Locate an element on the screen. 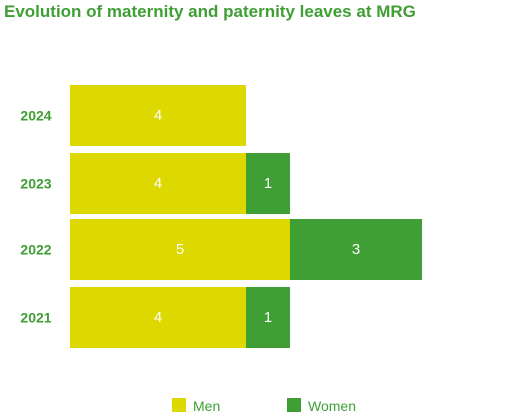 Image resolution: width=526 pixels, height=419 pixels. bar-men-2024 is located at coordinates (158, 115).